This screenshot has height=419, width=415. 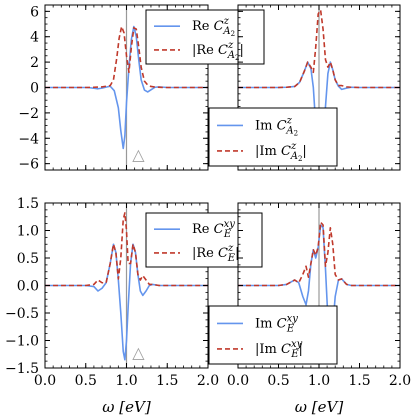 What do you see at coordinates (28, 114) in the screenshot?
I see `y-tick-label: −2` at bounding box center [28, 114].